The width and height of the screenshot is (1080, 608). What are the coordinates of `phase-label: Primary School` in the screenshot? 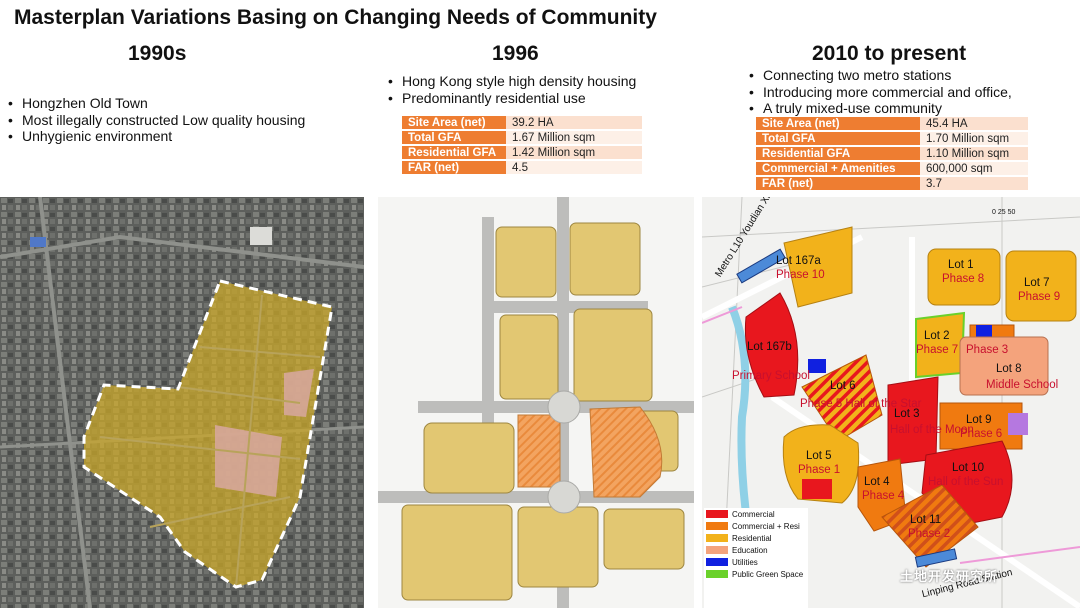 It's located at (771, 376).